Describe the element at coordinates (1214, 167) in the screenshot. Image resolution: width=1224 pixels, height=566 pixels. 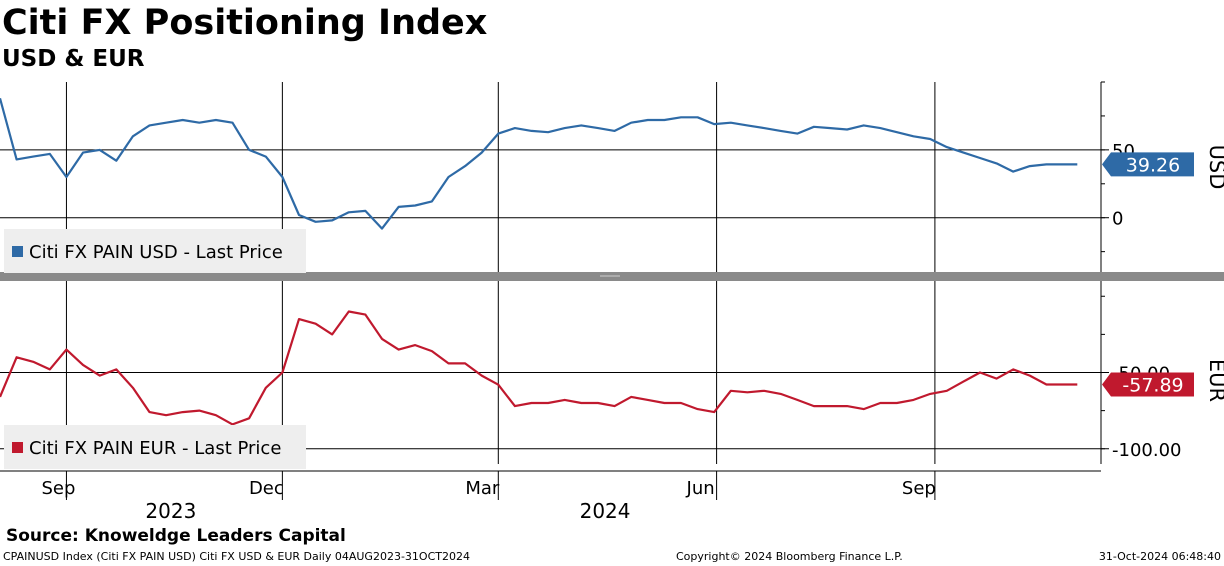
I see `y-axis-title: USD` at that location.